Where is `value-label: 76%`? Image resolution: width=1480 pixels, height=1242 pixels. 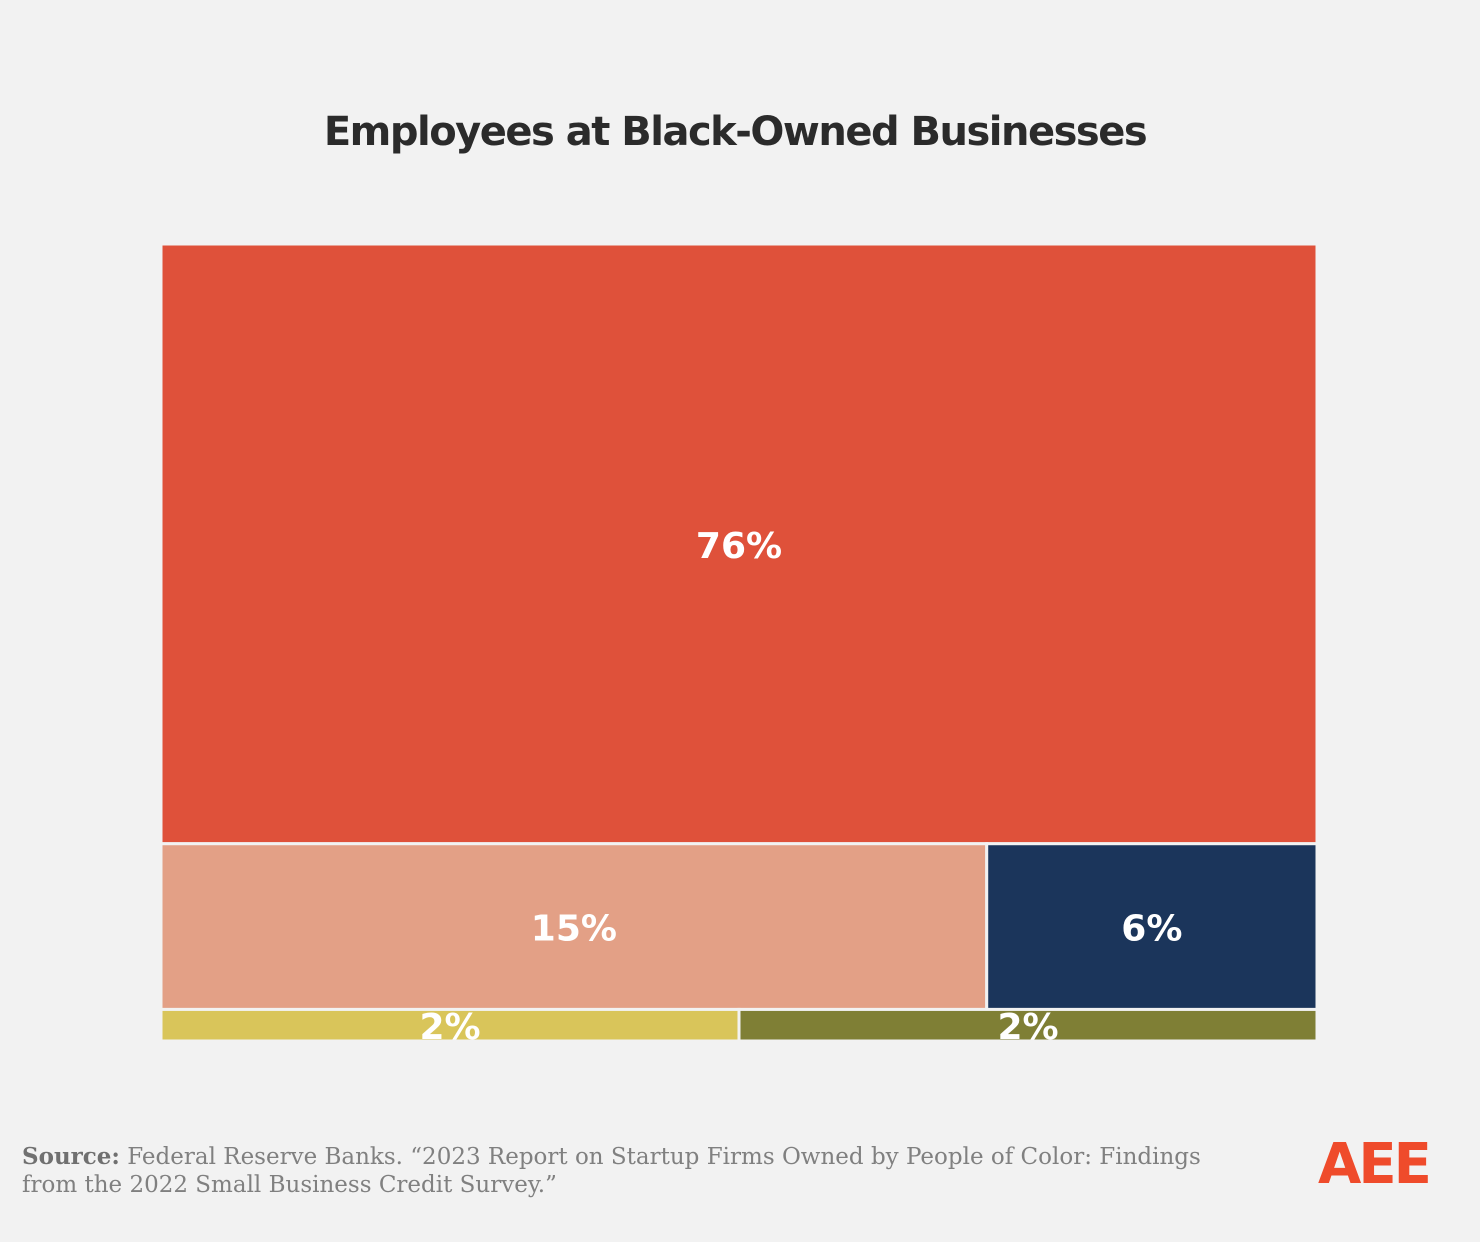
value-label: 76% is located at coordinates (739, 546).